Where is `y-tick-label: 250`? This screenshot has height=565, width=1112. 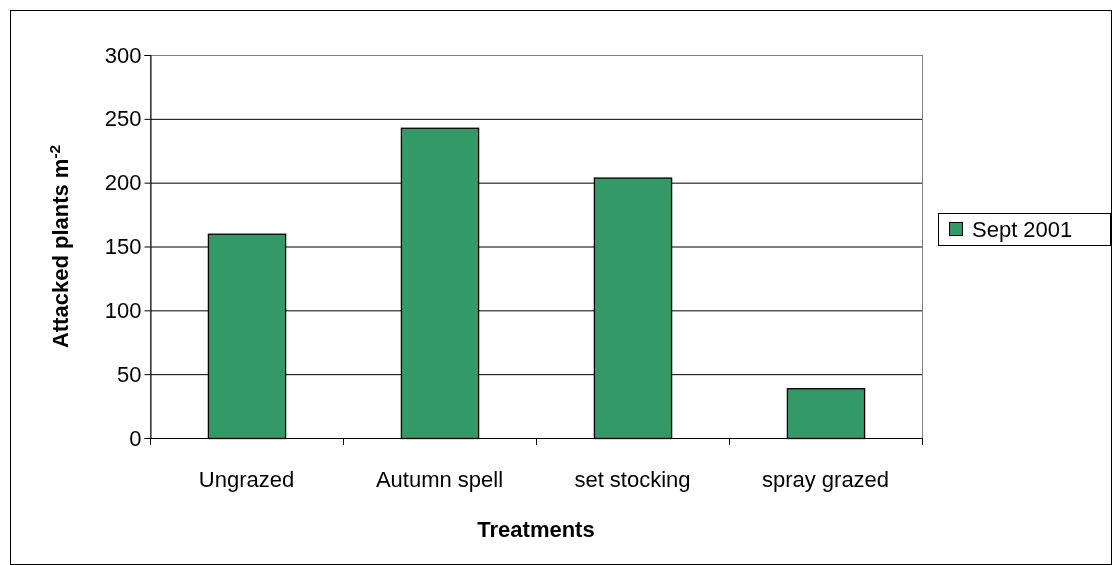 y-tick-label: 250 is located at coordinates (123, 119).